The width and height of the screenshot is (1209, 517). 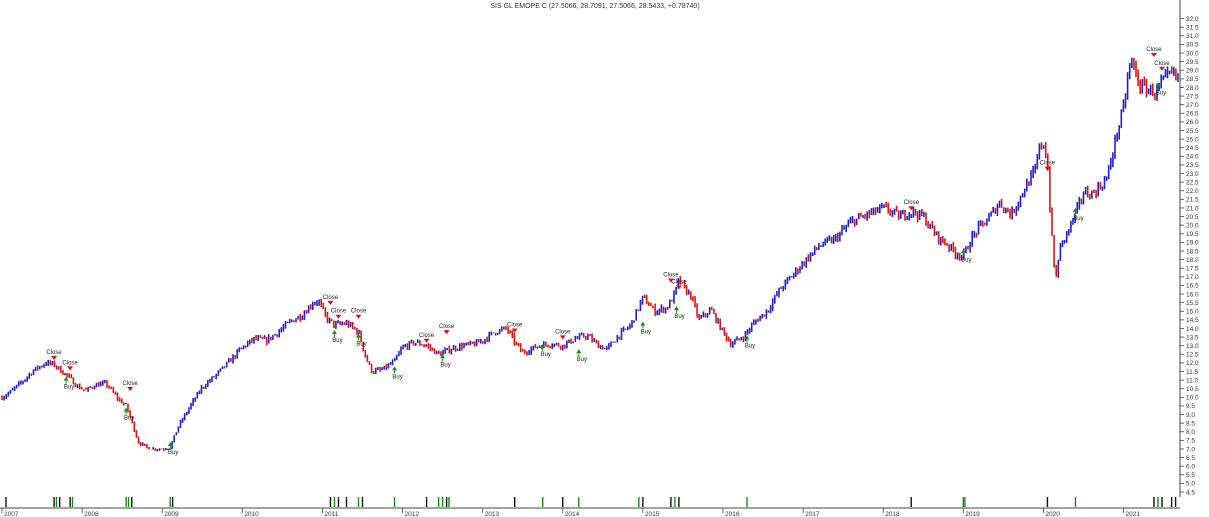 What do you see at coordinates (1190, 475) in the screenshot?
I see `y-tick-label: 5.5` at bounding box center [1190, 475].